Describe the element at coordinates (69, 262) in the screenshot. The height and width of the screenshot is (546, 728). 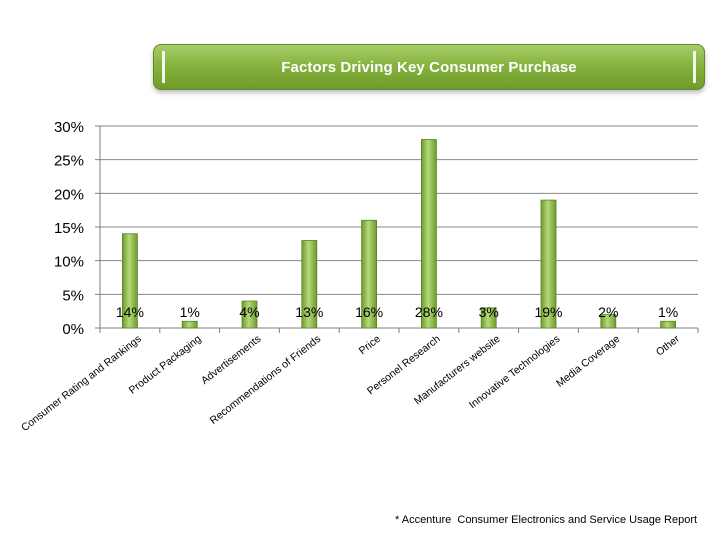
I see `y-tick-label: 10%` at that location.